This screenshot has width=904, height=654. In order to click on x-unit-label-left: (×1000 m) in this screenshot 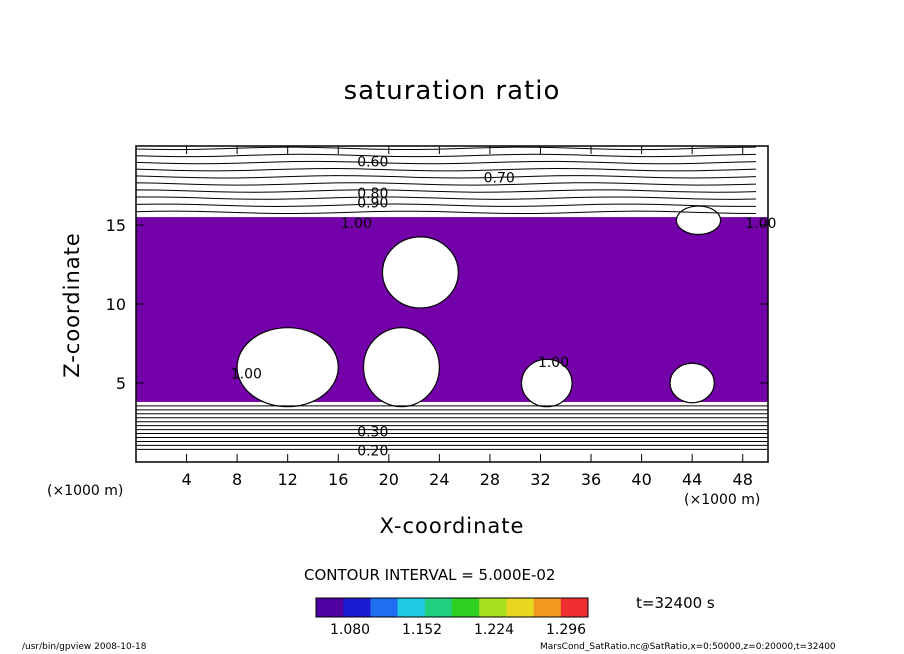, I will do `click(85, 491)`.